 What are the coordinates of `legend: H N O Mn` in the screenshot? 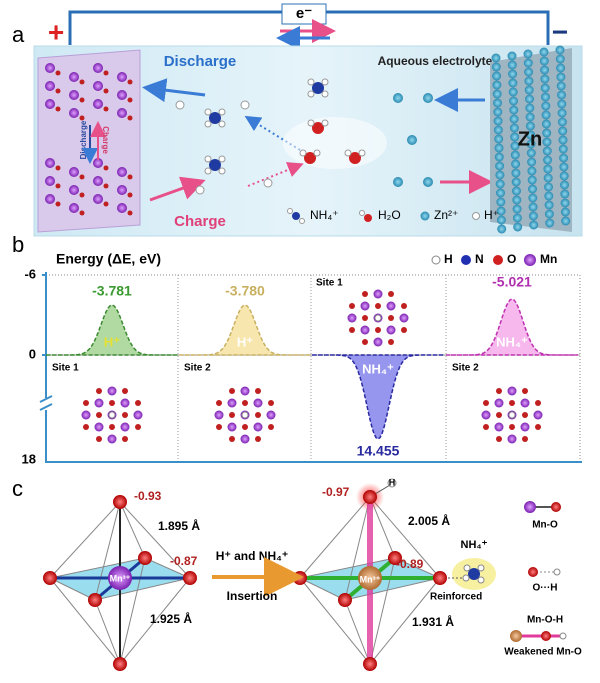 It's located at (494, 259).